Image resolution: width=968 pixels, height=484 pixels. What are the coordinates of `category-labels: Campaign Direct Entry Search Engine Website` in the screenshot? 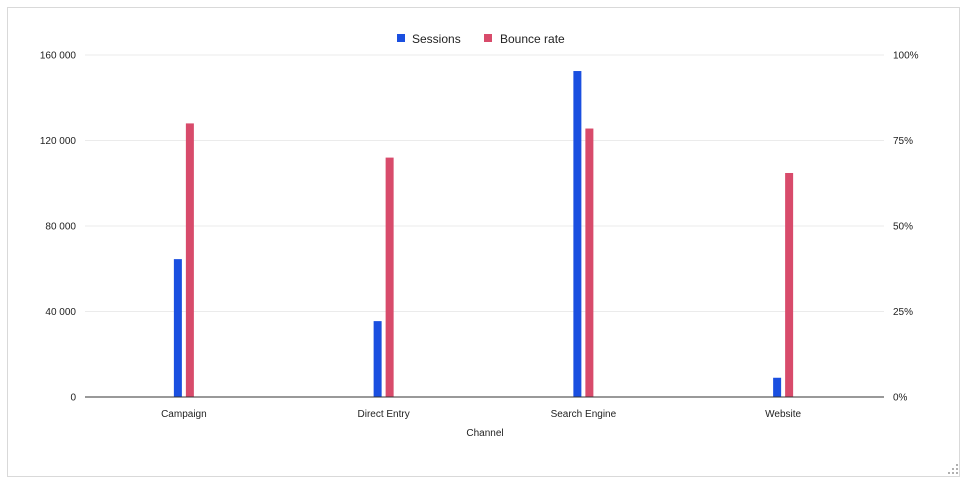 It's located at (481, 414).